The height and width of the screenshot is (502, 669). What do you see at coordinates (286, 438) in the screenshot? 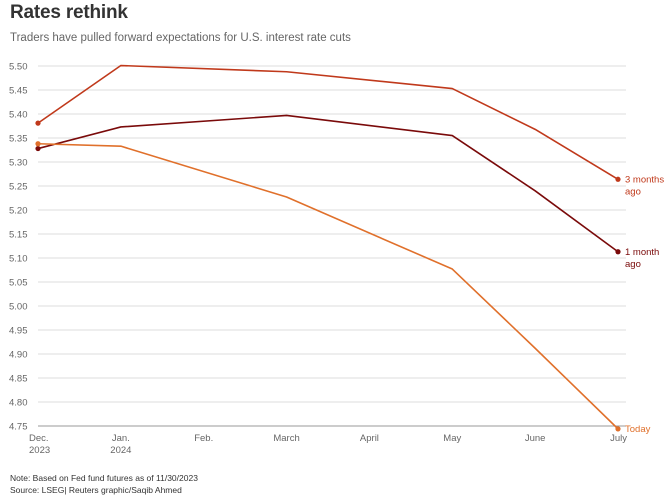
I see `x-tick-label: March` at bounding box center [286, 438].